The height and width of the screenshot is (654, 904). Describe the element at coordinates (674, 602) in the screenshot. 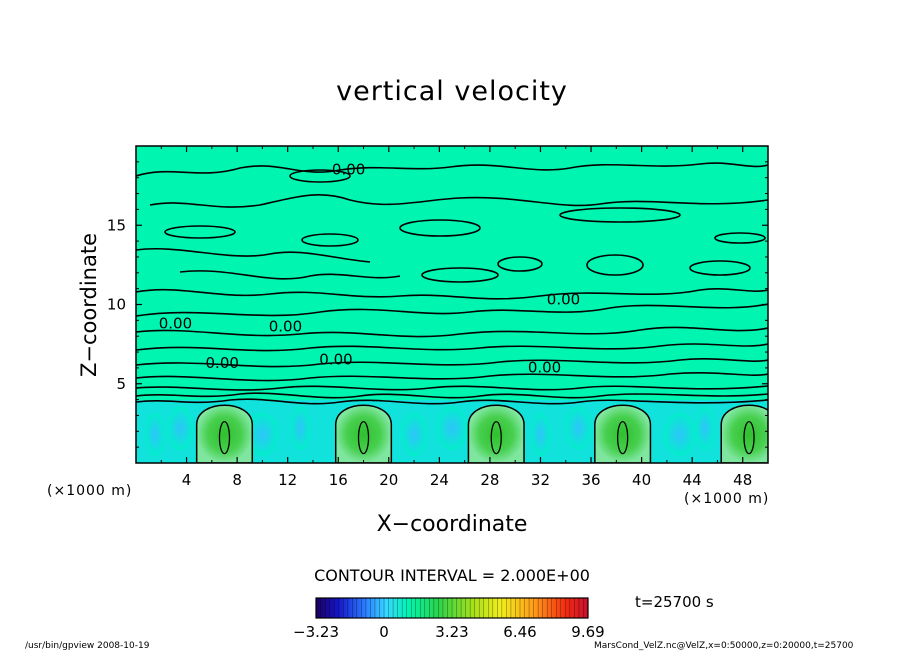

I see `time-stamp: t=25700 s` at that location.